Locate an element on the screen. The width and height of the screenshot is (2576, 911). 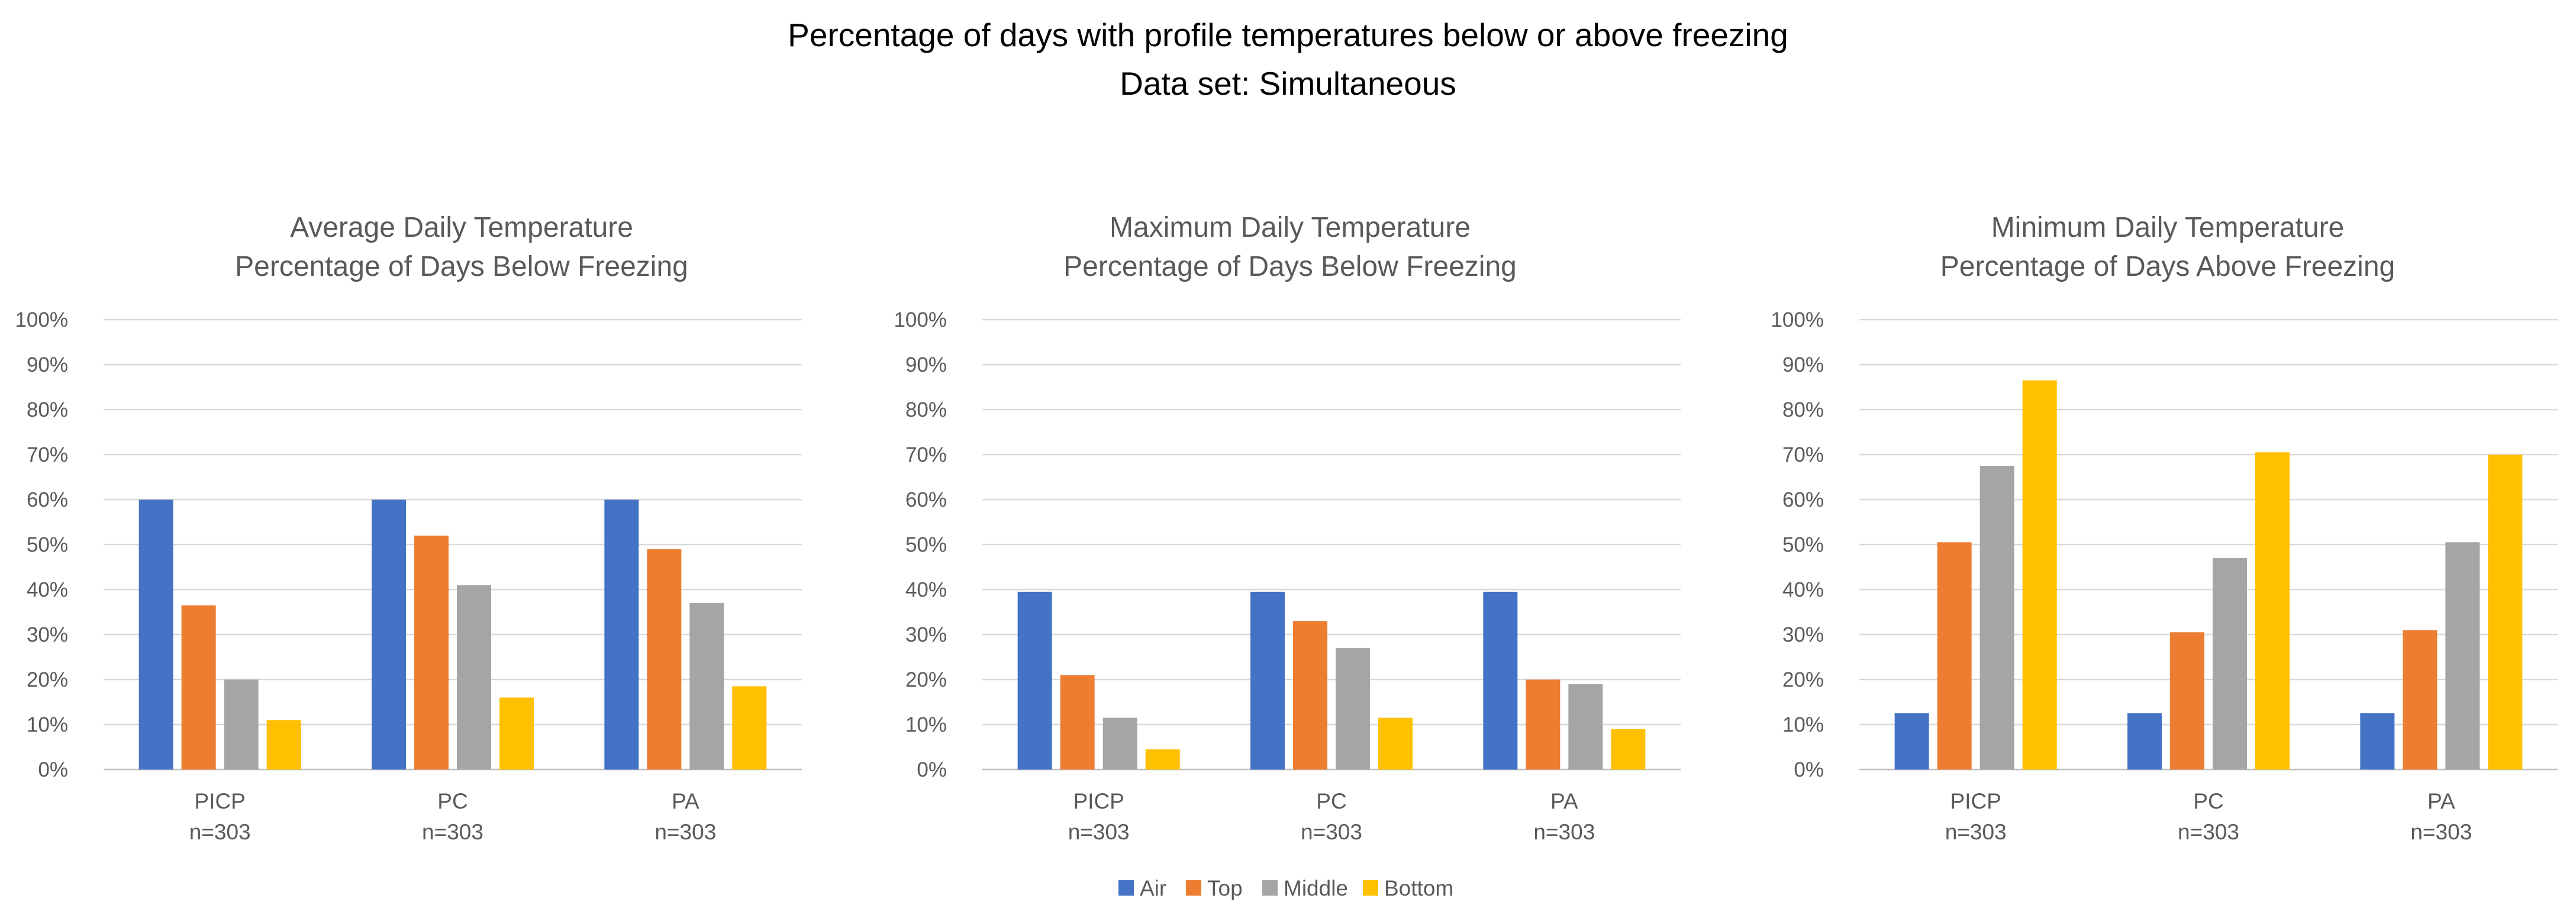
chart-1-y-tick-label: 0% is located at coordinates (53, 769).